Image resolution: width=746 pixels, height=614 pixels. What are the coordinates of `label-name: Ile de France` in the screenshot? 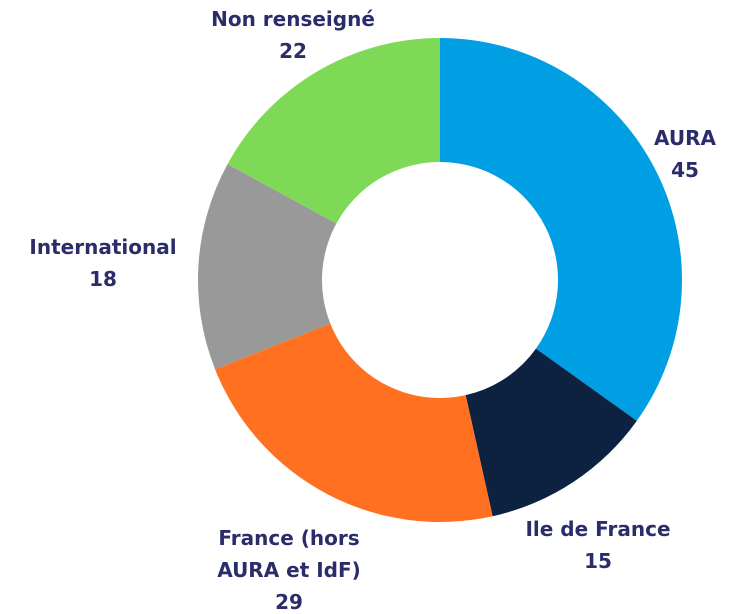 It's located at (598, 529).